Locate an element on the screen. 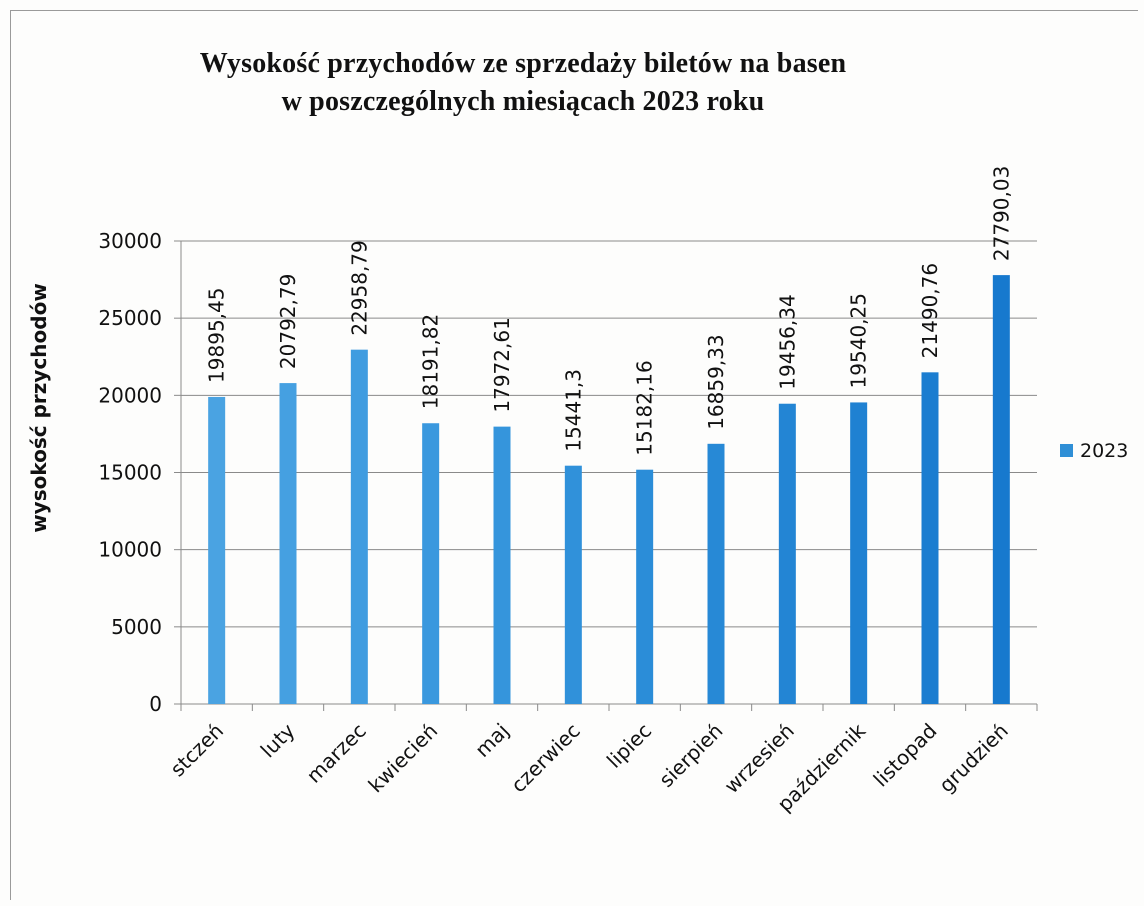  data-label-4: 18191,82 is located at coordinates (431, 361).